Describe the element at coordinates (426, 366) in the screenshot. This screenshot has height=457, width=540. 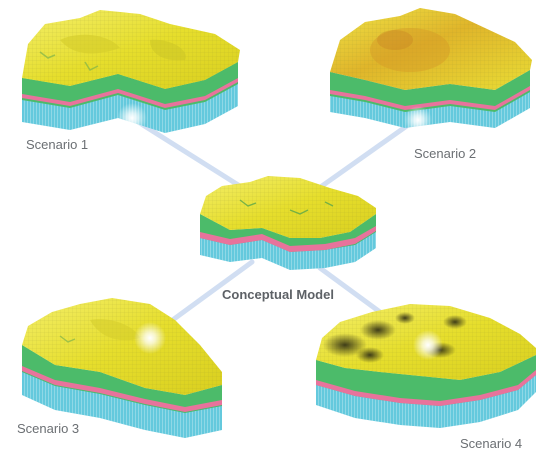
I see `scenario-4-model` at that location.